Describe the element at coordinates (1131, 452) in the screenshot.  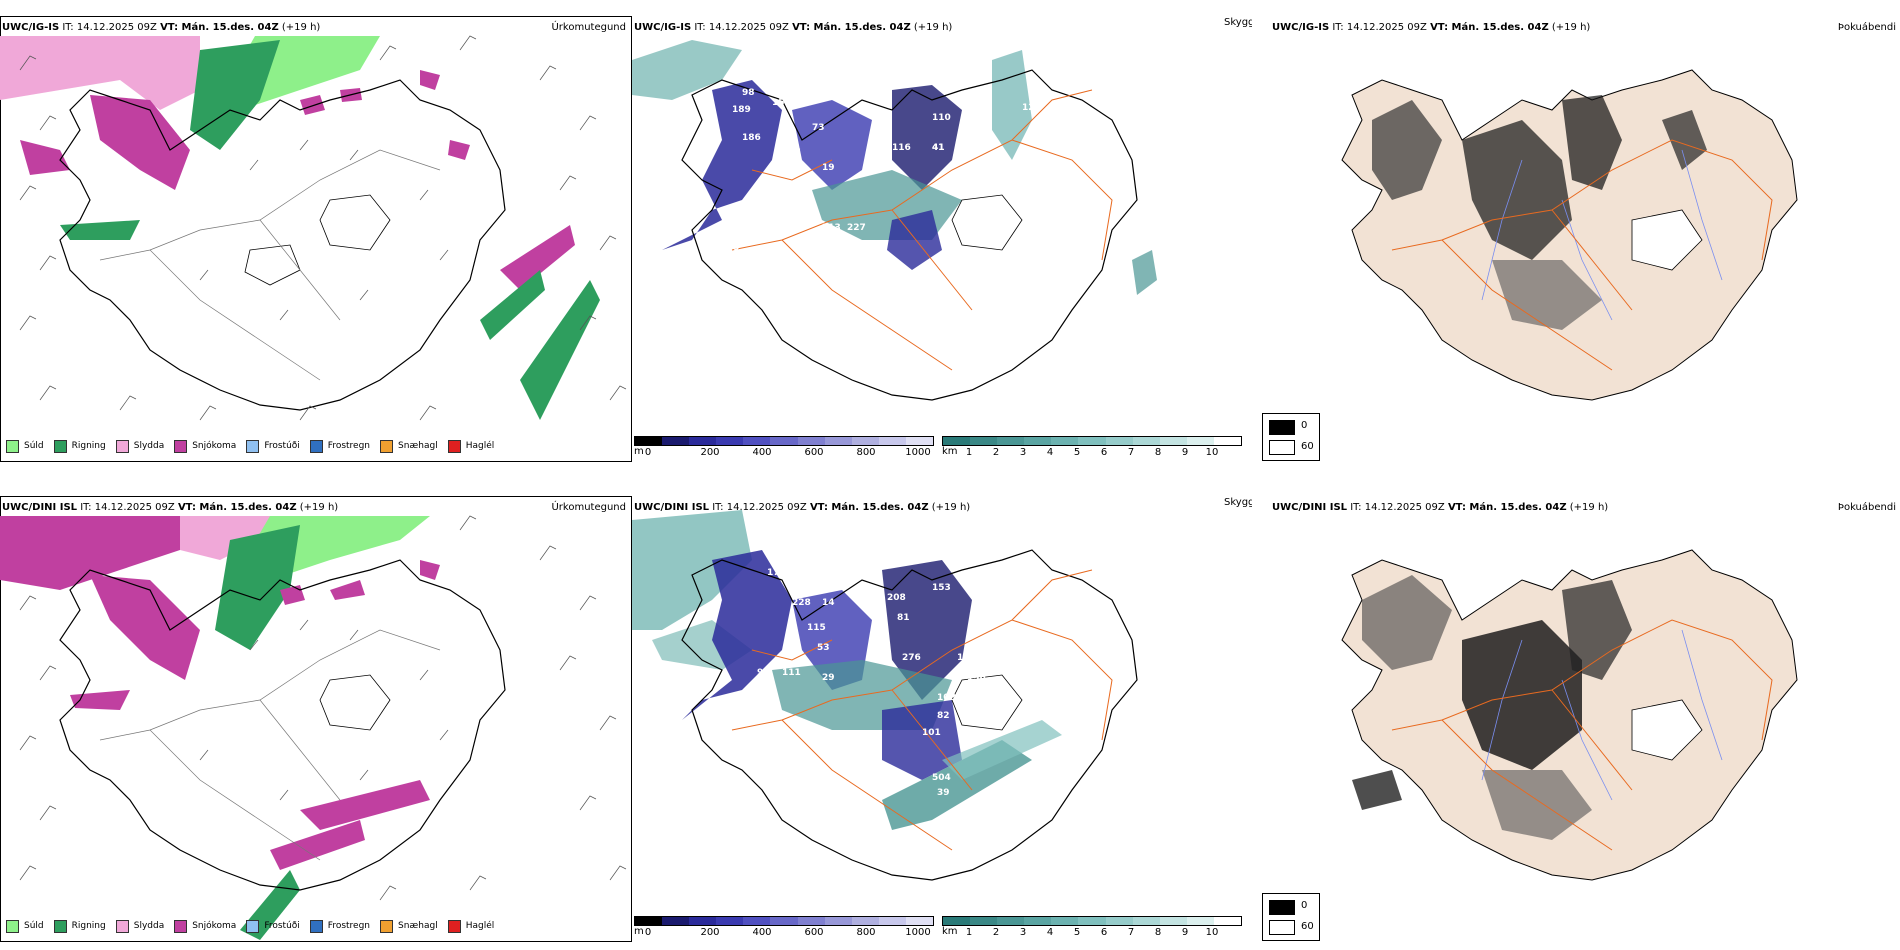
I see `tick-label: 7` at that location.